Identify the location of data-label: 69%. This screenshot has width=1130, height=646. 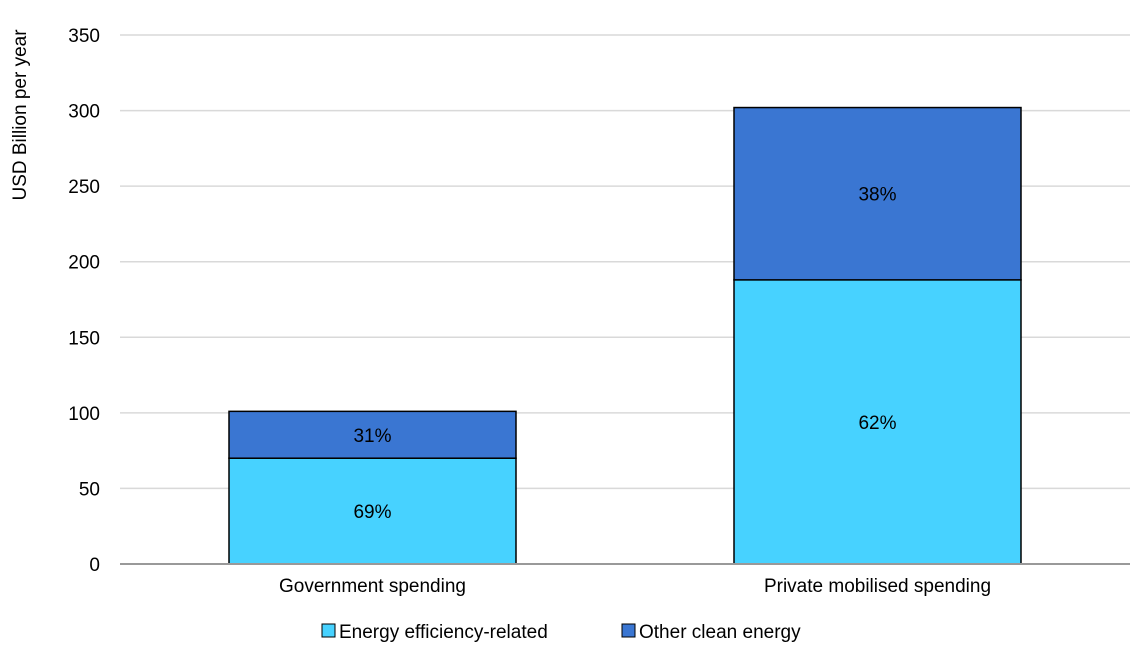
(372, 512).